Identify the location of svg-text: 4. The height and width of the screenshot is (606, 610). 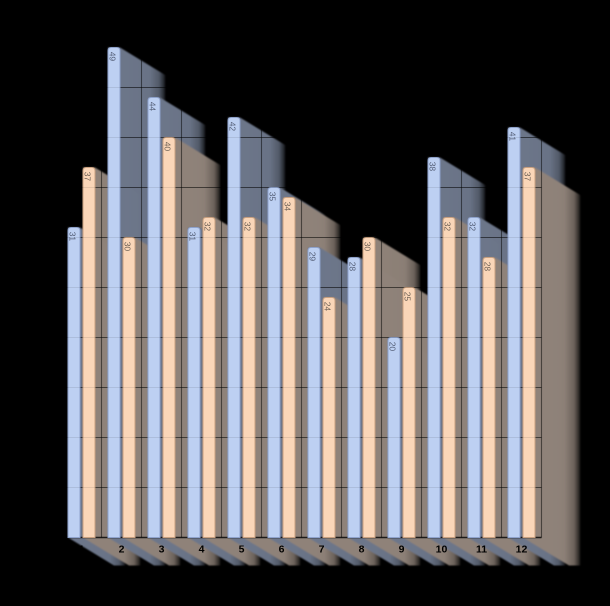
(202, 549).